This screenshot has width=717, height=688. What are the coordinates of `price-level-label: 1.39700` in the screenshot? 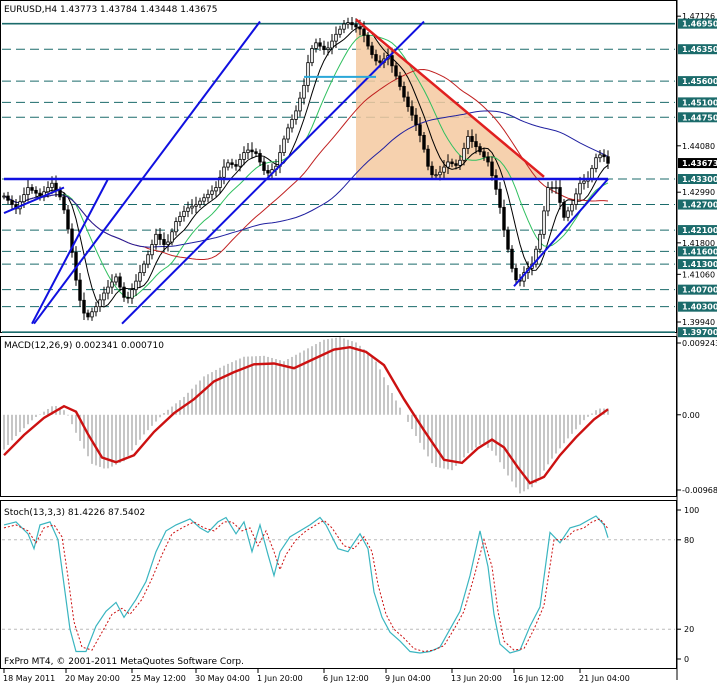 It's located at (699, 332).